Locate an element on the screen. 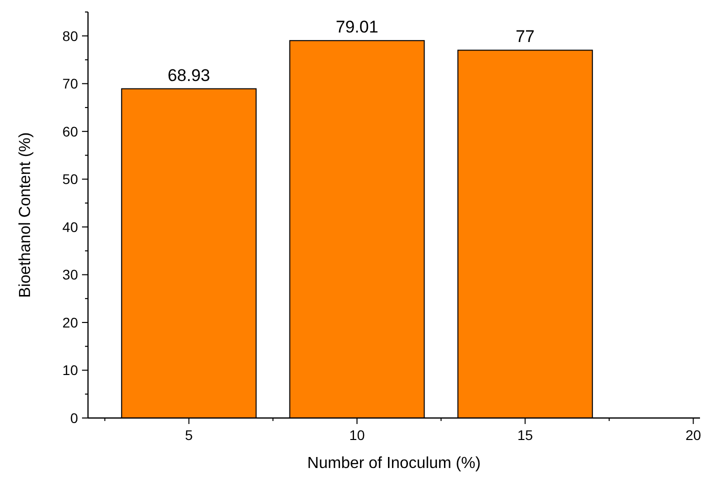  y-tick-label: 10 is located at coordinates (70, 370).